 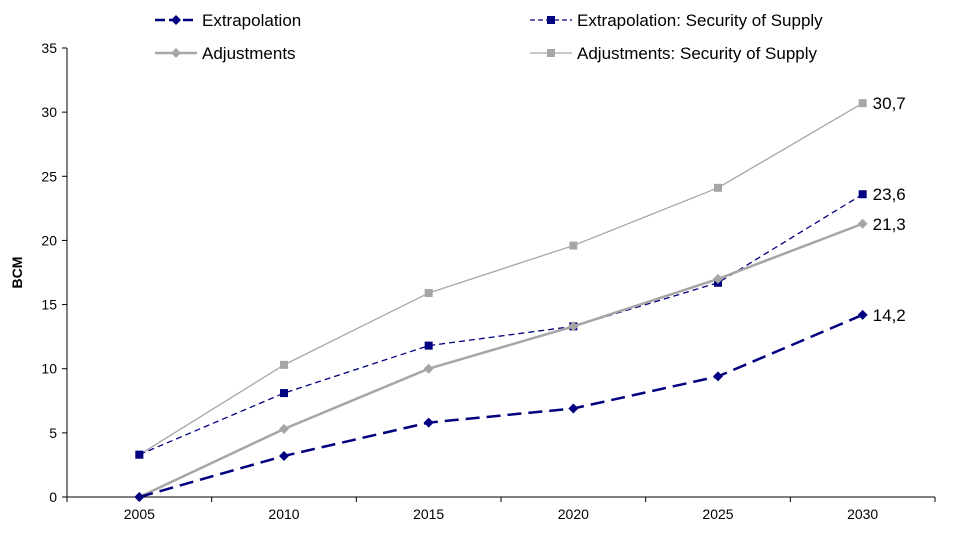 What do you see at coordinates (697, 53) in the screenshot?
I see `legend-label: Adjustments: Security of Supply` at bounding box center [697, 53].